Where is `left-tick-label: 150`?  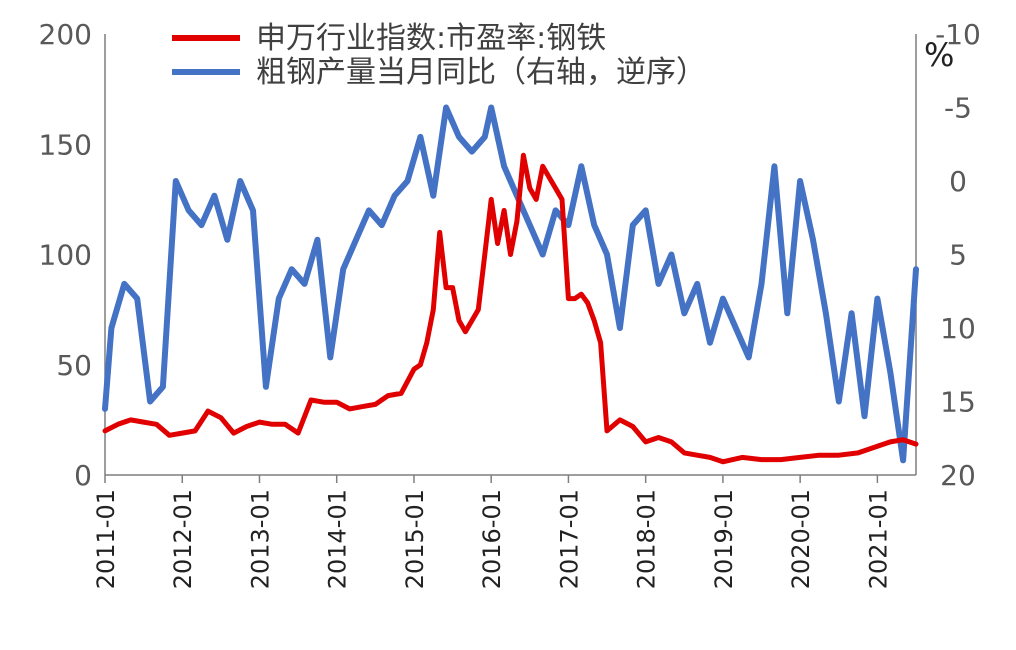
left-tick-label: 150 is located at coordinates (65, 144).